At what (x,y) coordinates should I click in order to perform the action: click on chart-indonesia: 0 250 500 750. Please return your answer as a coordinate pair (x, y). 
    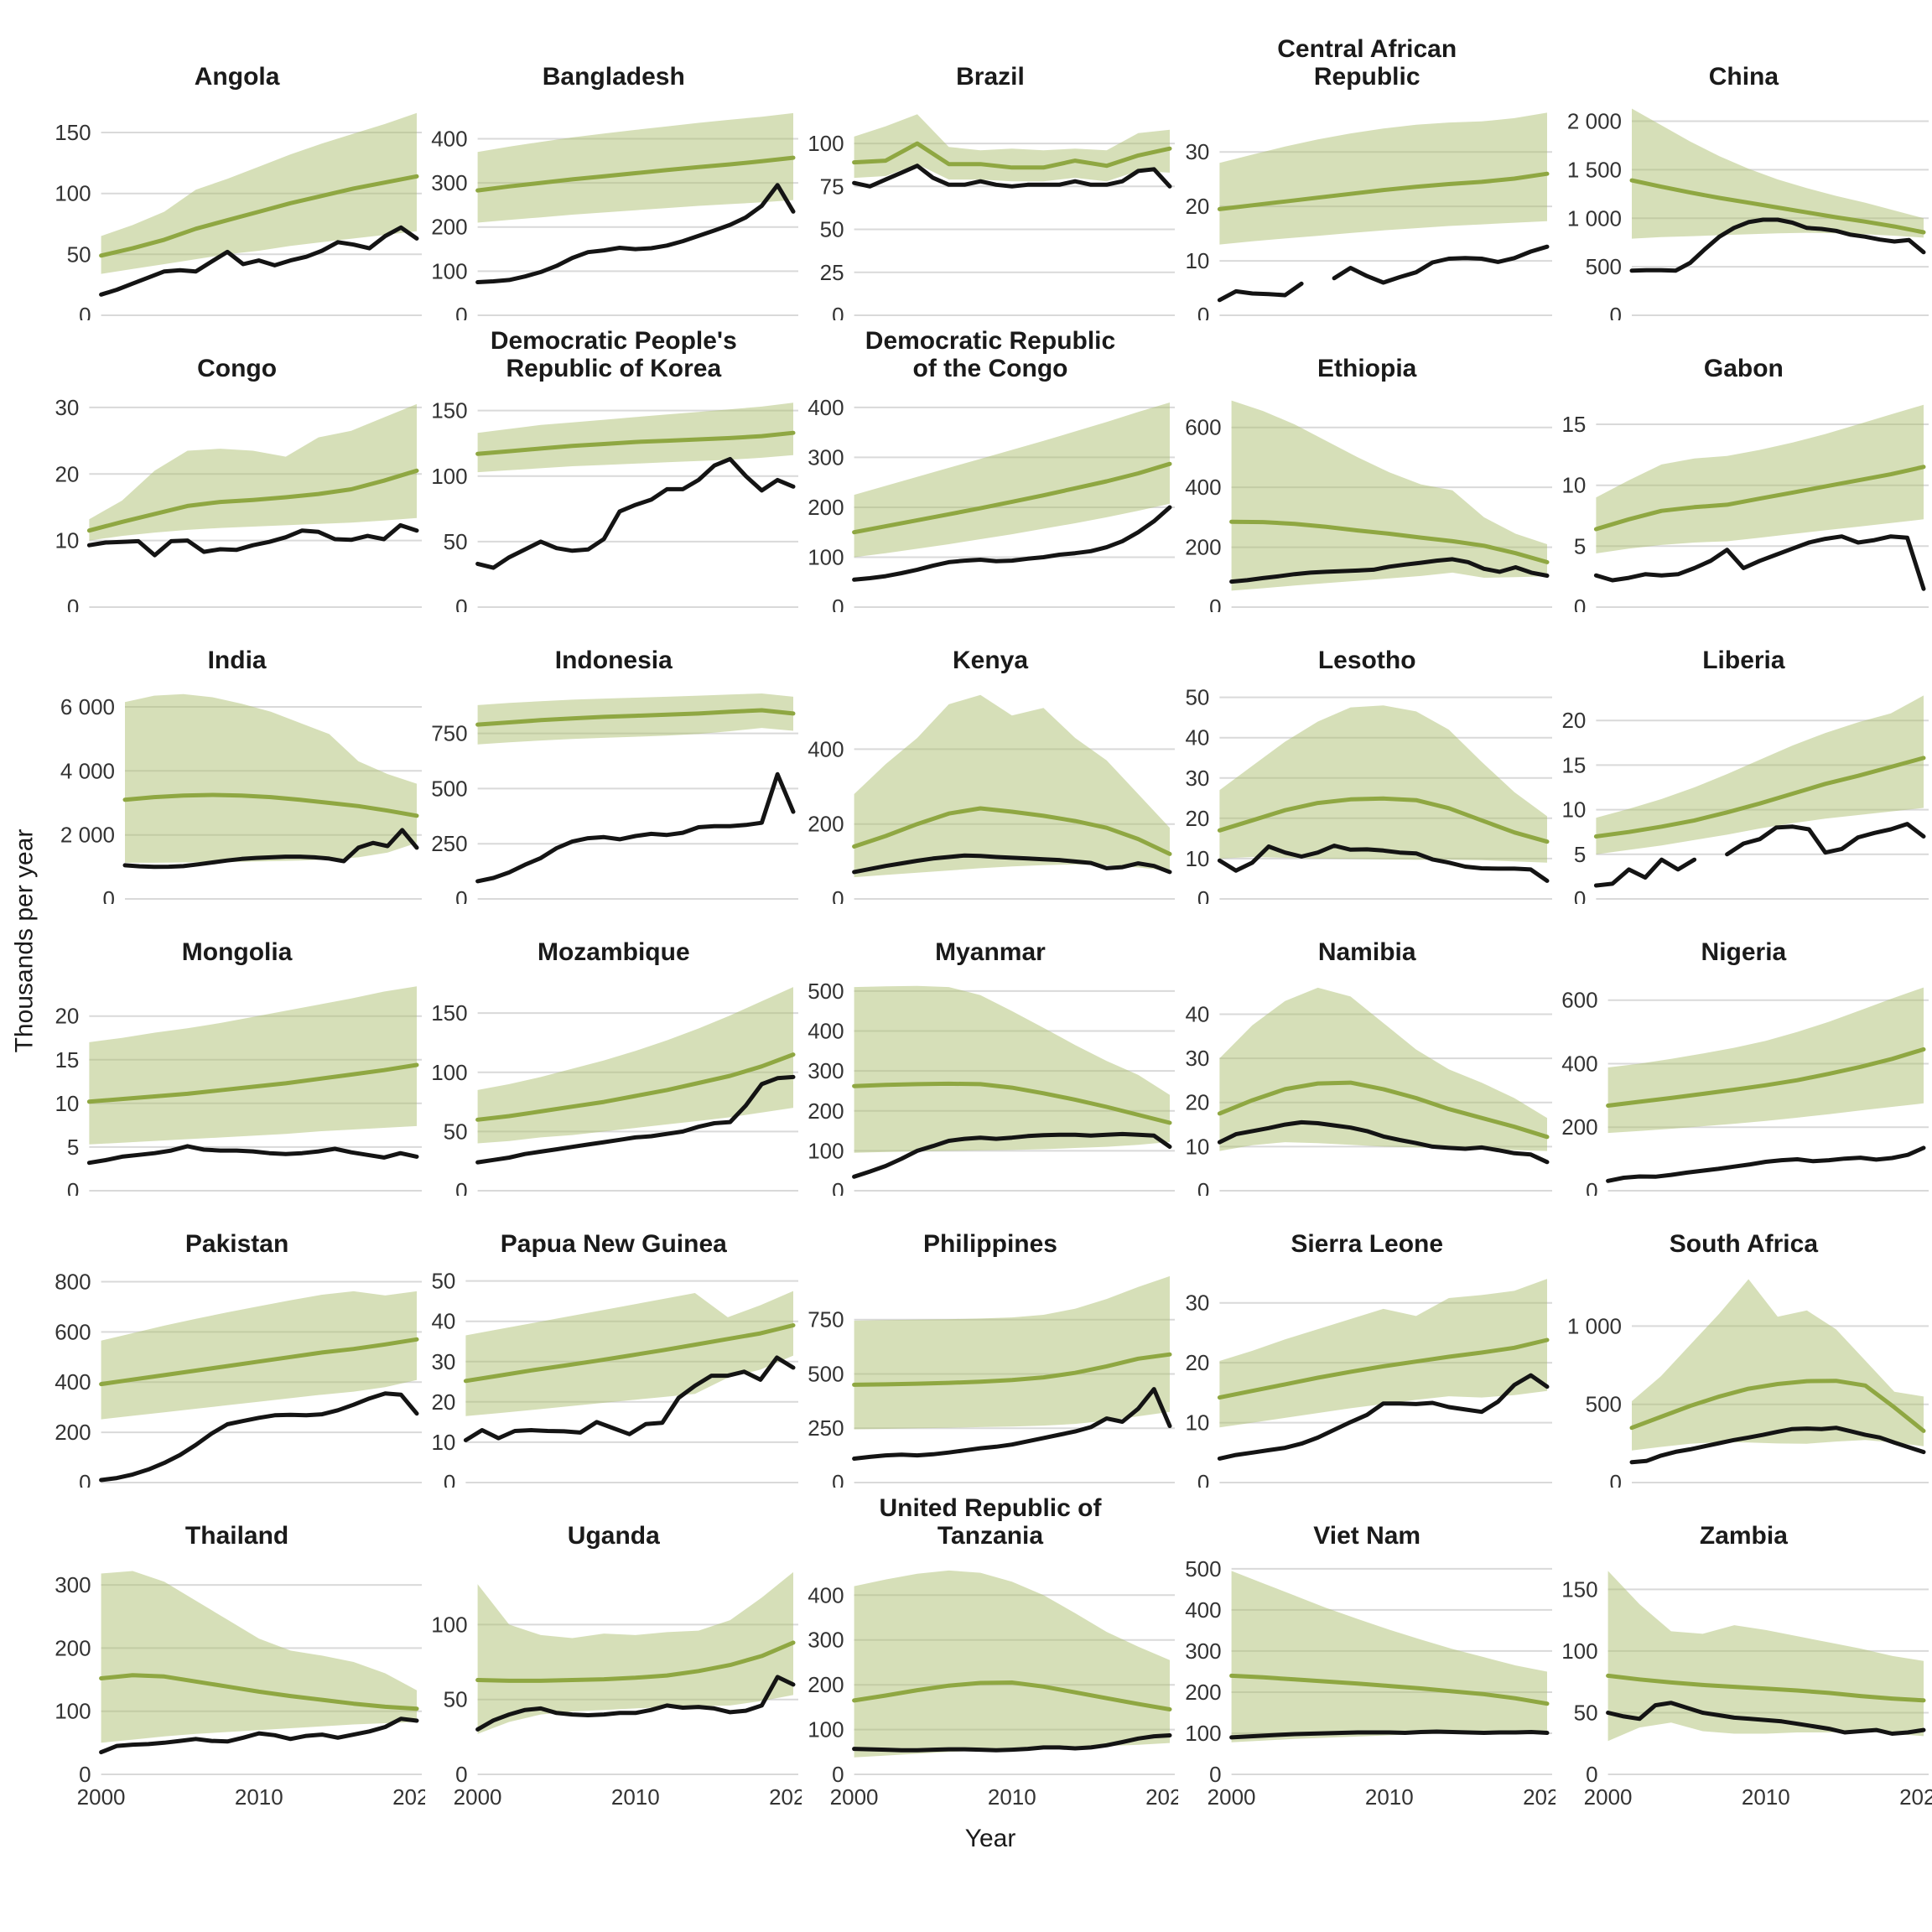
    Looking at the image, I should click on (615, 798).